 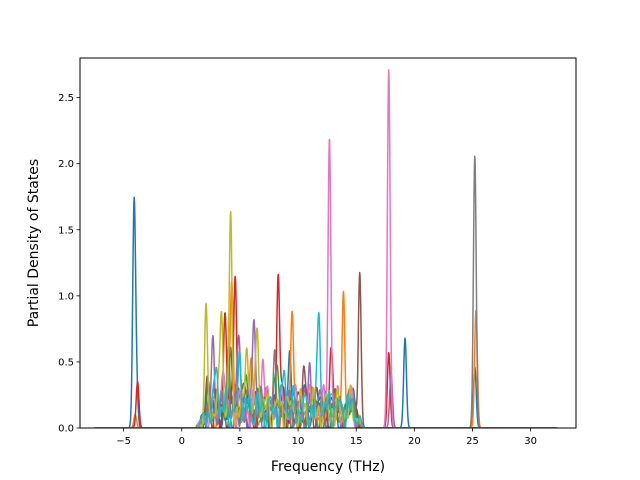 I want to click on y-tick-label: 2.0, so click(x=66, y=164).